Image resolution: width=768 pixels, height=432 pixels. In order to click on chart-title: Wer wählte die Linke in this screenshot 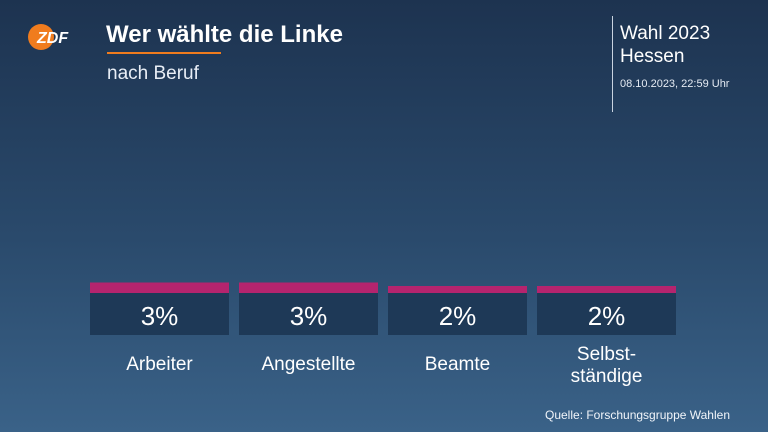, I will do `click(224, 34)`.